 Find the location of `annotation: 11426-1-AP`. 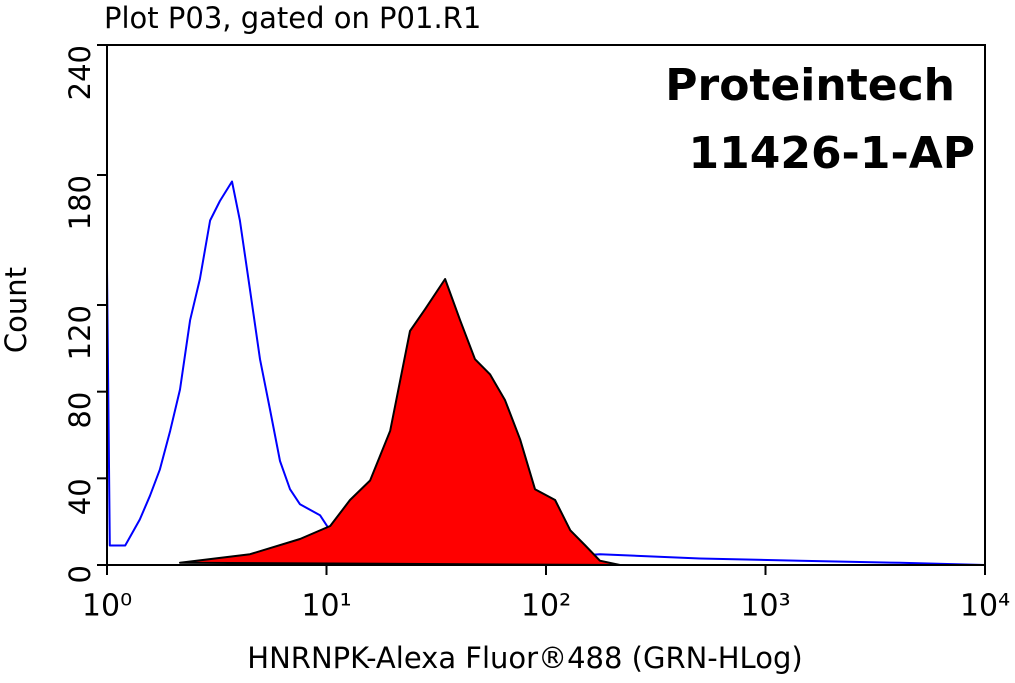

annotation: 11426-1-AP is located at coordinates (831, 153).